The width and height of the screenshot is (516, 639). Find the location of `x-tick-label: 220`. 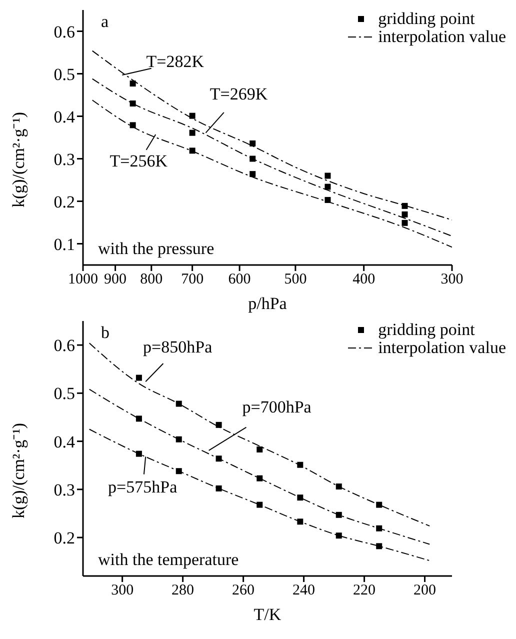

x-tick-label: 220 is located at coordinates (364, 590).